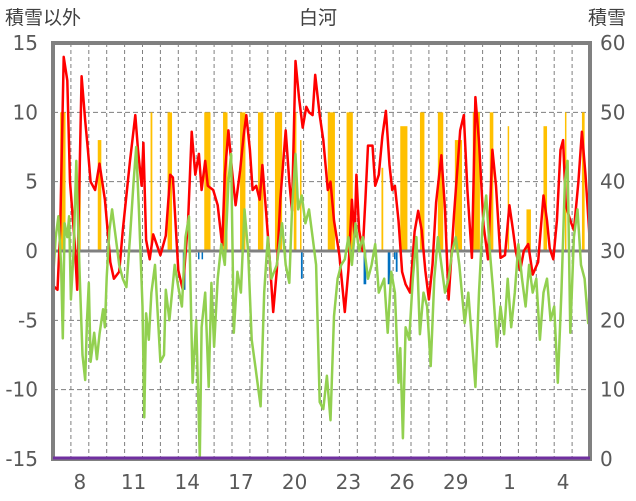 The height and width of the screenshot is (501, 636). Describe the element at coordinates (612, 390) in the screenshot. I see `right-tick-label: 10` at that location.